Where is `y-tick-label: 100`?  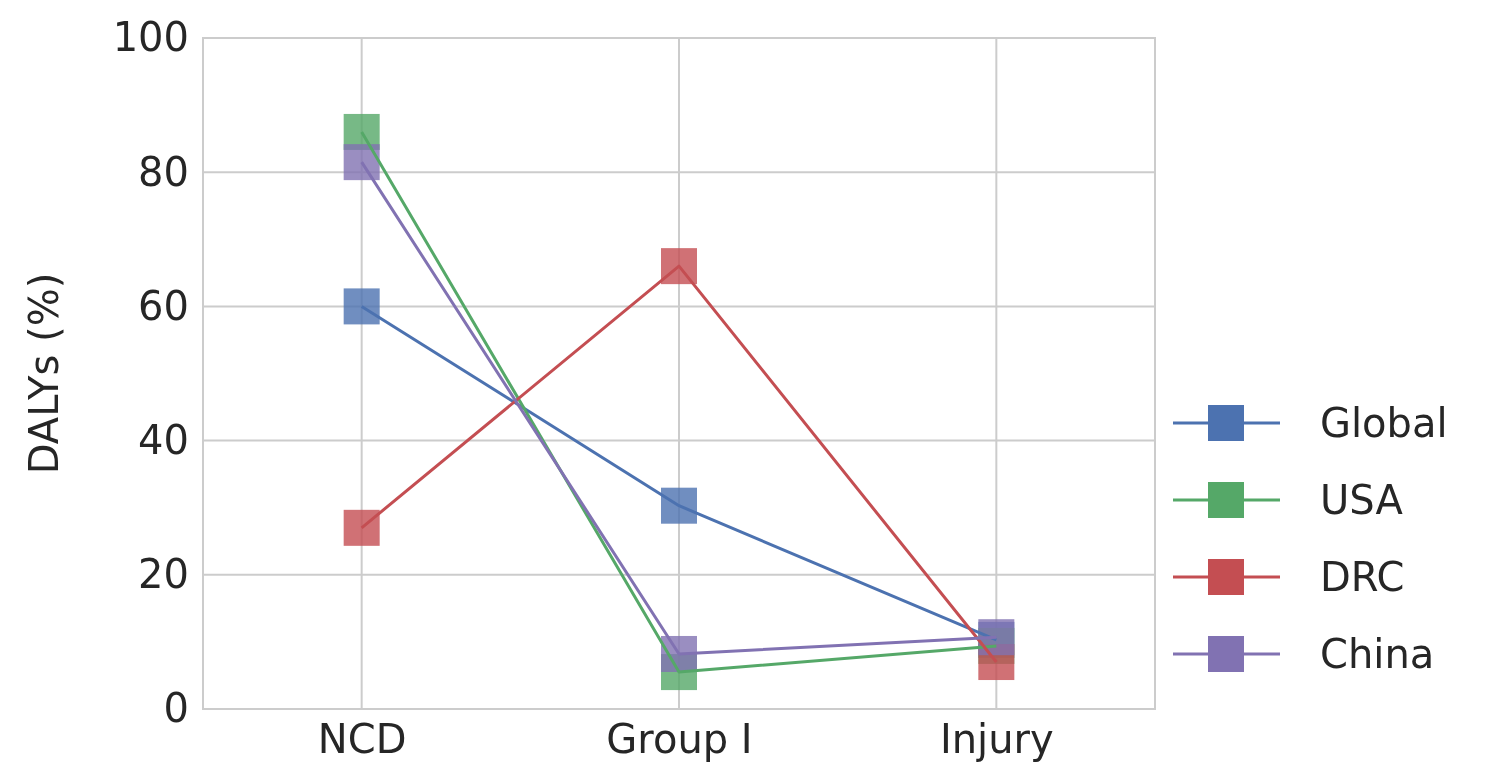 y-tick-label: 100 is located at coordinates (150, 37).